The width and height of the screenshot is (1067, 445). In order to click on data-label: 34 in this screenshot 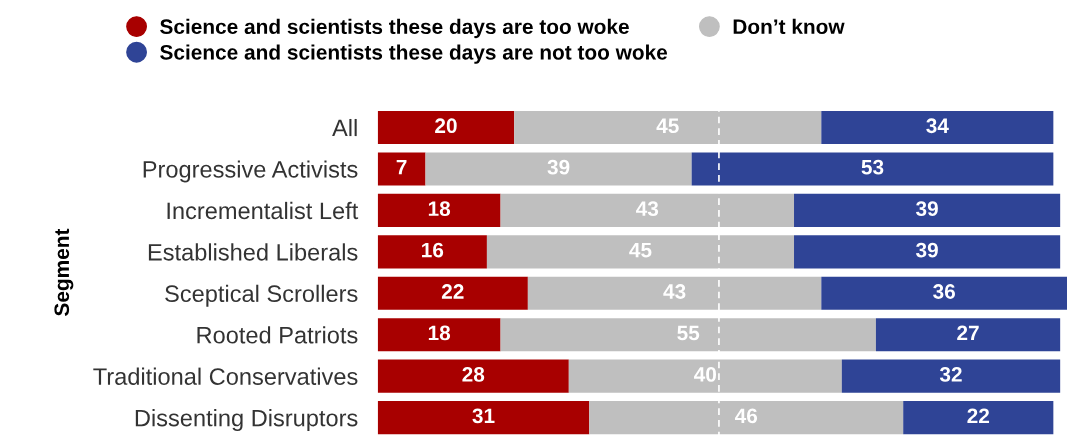, I will do `click(937, 126)`.